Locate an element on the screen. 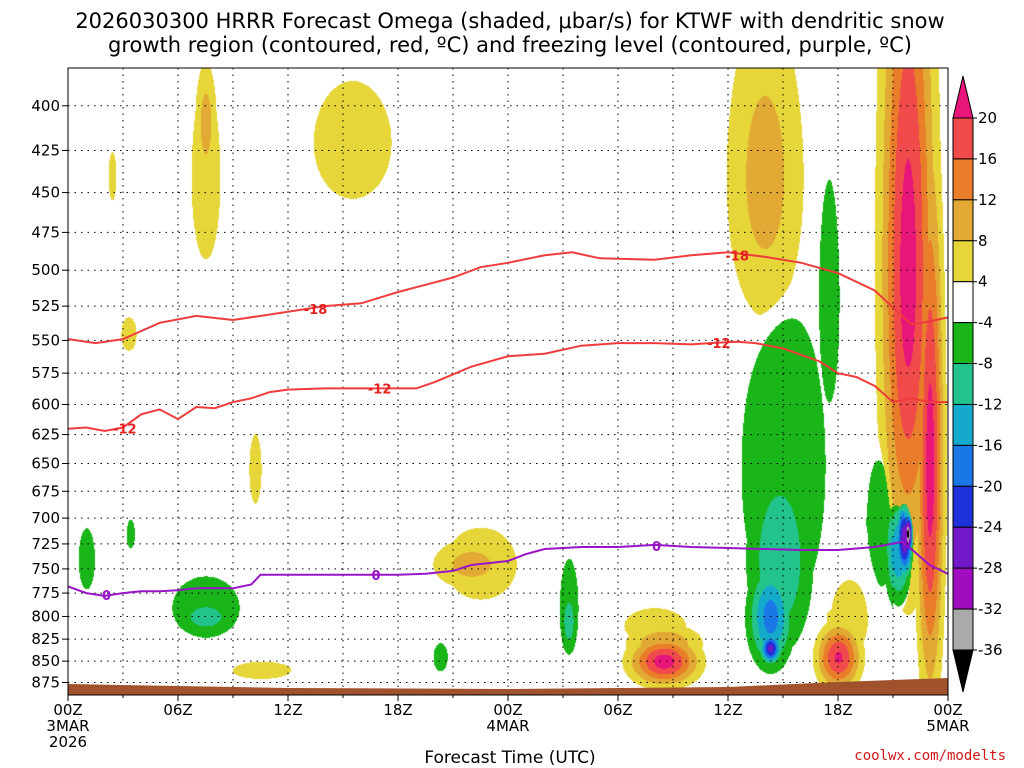 The image size is (1024, 768). colorbar-top-arrow is located at coordinates (963, 97).